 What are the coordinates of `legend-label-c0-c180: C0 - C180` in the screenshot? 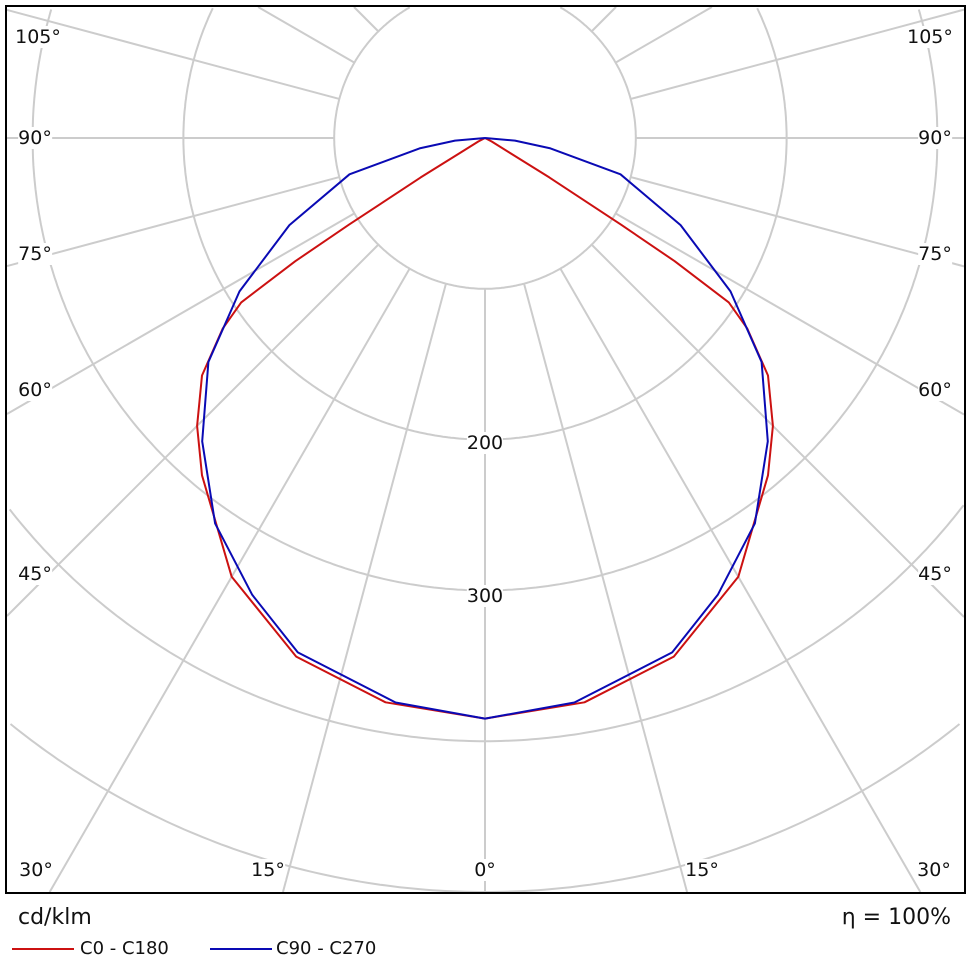 It's located at (124, 948).